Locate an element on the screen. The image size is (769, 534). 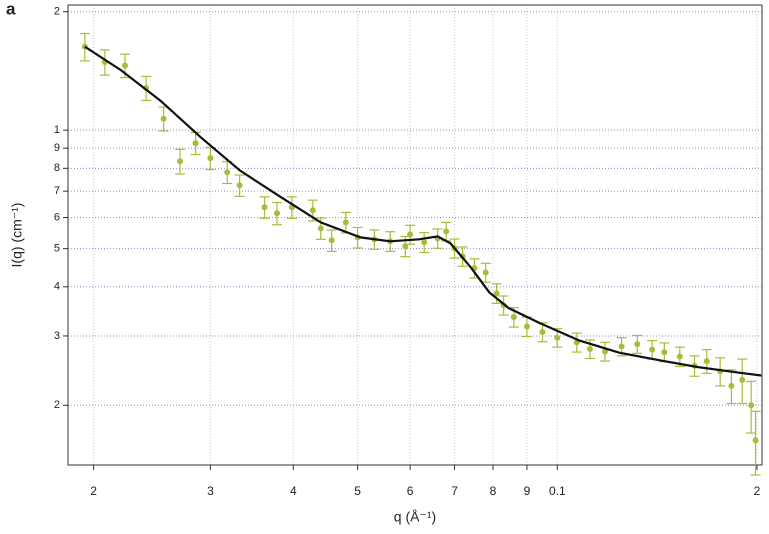
y-tick-label: 8 is located at coordinates (57, 168).